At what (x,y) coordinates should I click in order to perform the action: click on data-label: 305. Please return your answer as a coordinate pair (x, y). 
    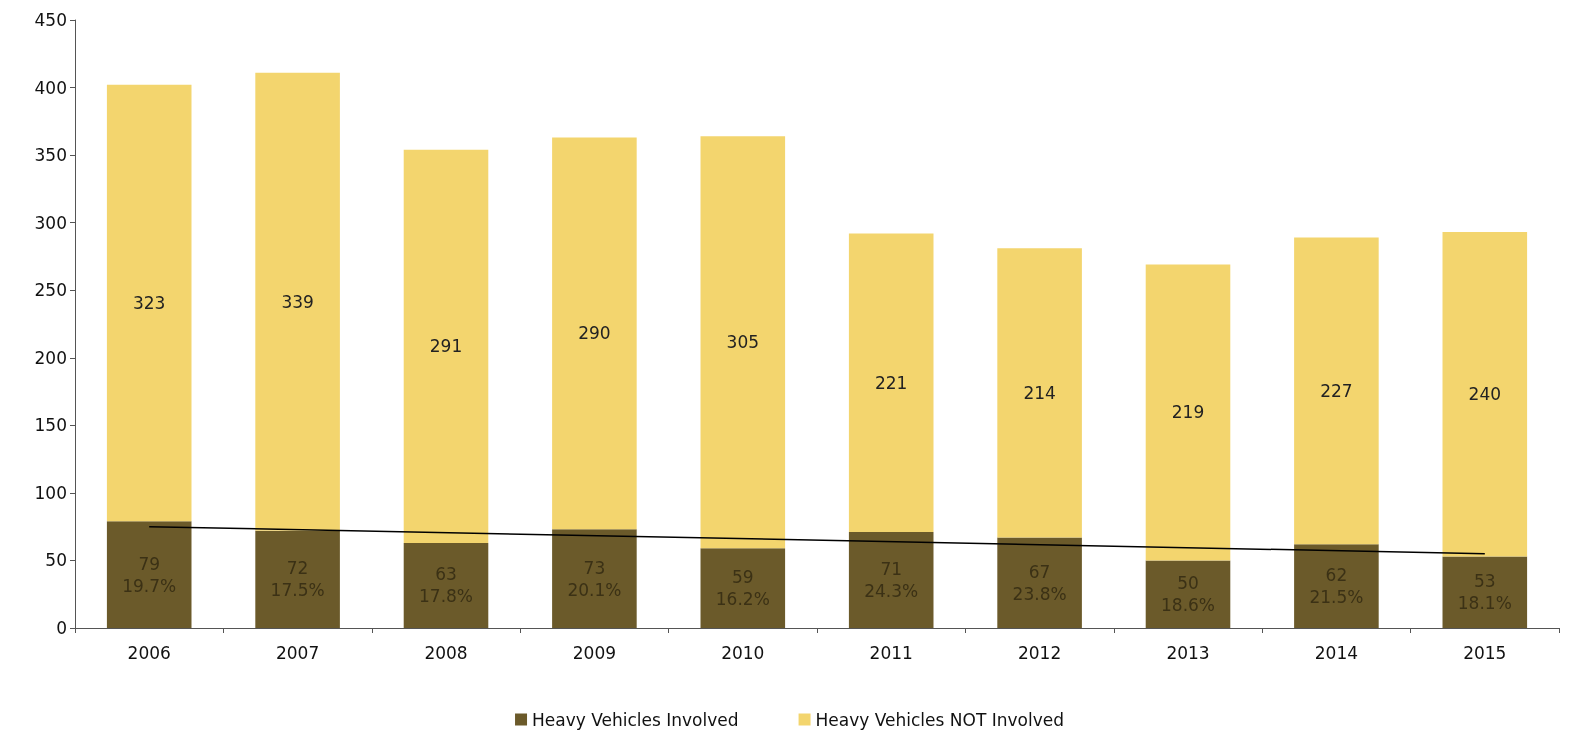
    Looking at the image, I should click on (743, 342).